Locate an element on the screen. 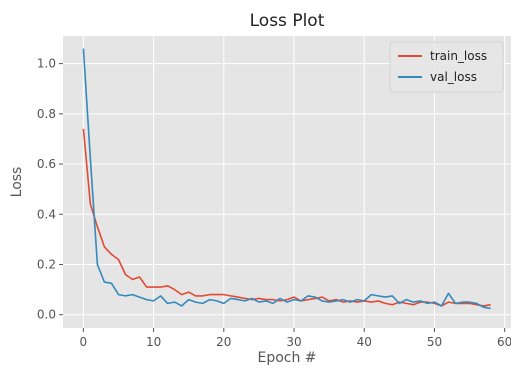  y-tick-label: 0.6 is located at coordinates (46, 164).